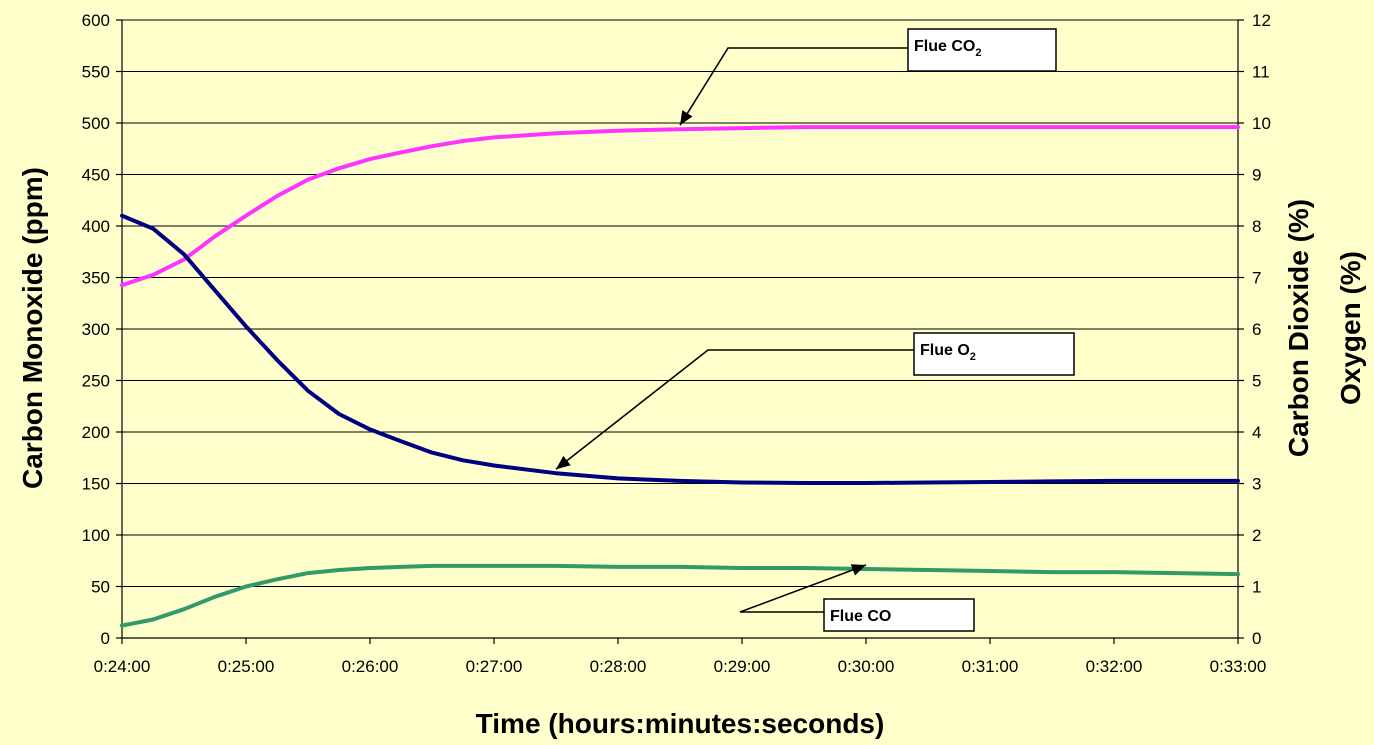  What do you see at coordinates (96, 175) in the screenshot?
I see `left-tick-label: 450` at bounding box center [96, 175].